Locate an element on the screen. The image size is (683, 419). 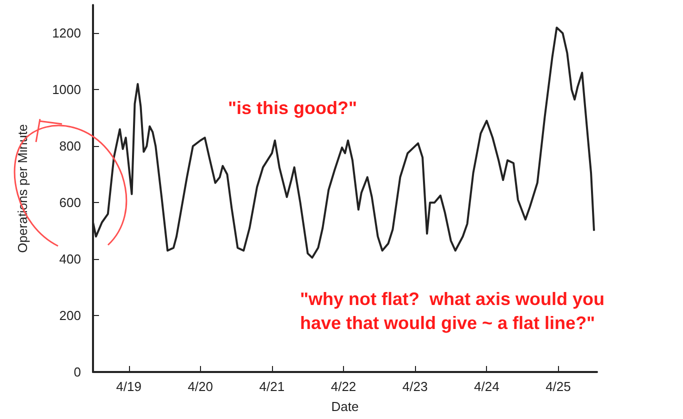
x-tick-label: 4/21 is located at coordinates (272, 386).